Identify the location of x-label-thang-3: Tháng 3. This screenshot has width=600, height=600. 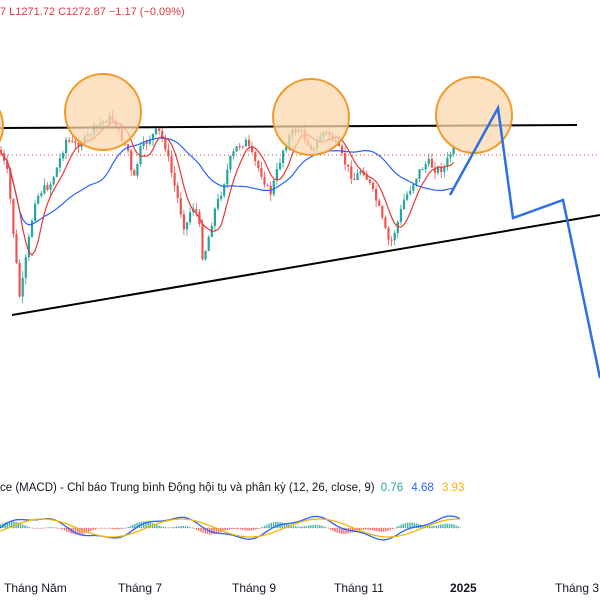
(577, 588).